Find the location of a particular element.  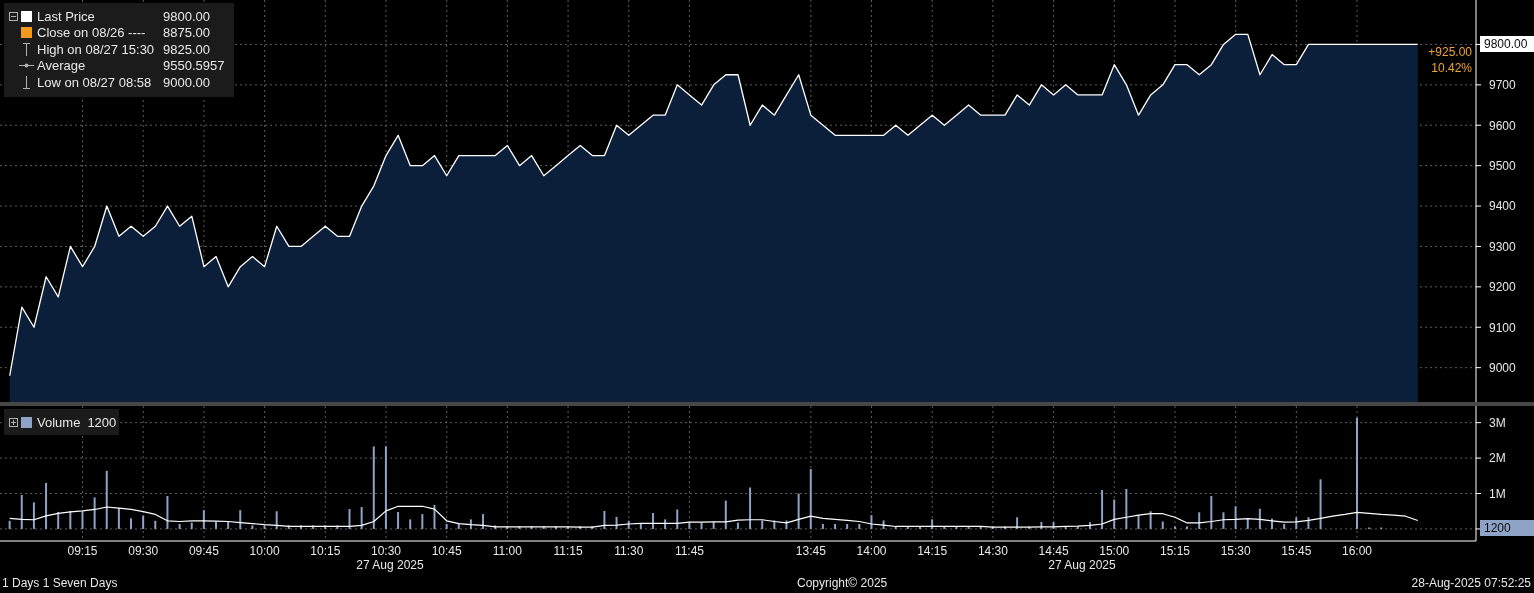

y-tick-label: 9600 is located at coordinates (1503, 125).